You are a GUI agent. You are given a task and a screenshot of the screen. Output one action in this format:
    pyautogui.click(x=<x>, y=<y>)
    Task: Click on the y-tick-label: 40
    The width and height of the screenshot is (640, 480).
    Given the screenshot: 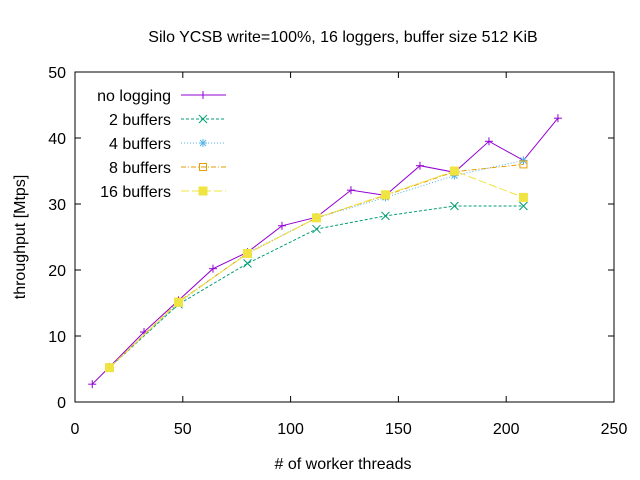 What is the action you would take?
    pyautogui.click(x=57, y=139)
    